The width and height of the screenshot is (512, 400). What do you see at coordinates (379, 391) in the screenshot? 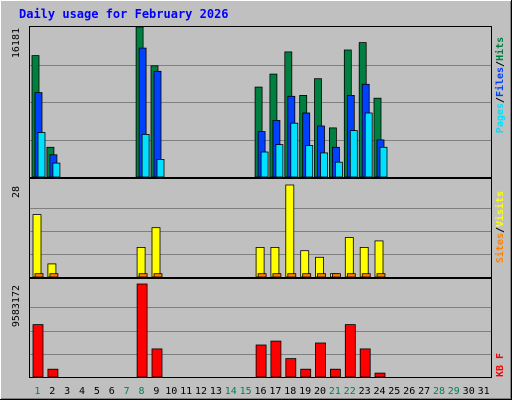
I see `day-label: 24` at bounding box center [379, 391].